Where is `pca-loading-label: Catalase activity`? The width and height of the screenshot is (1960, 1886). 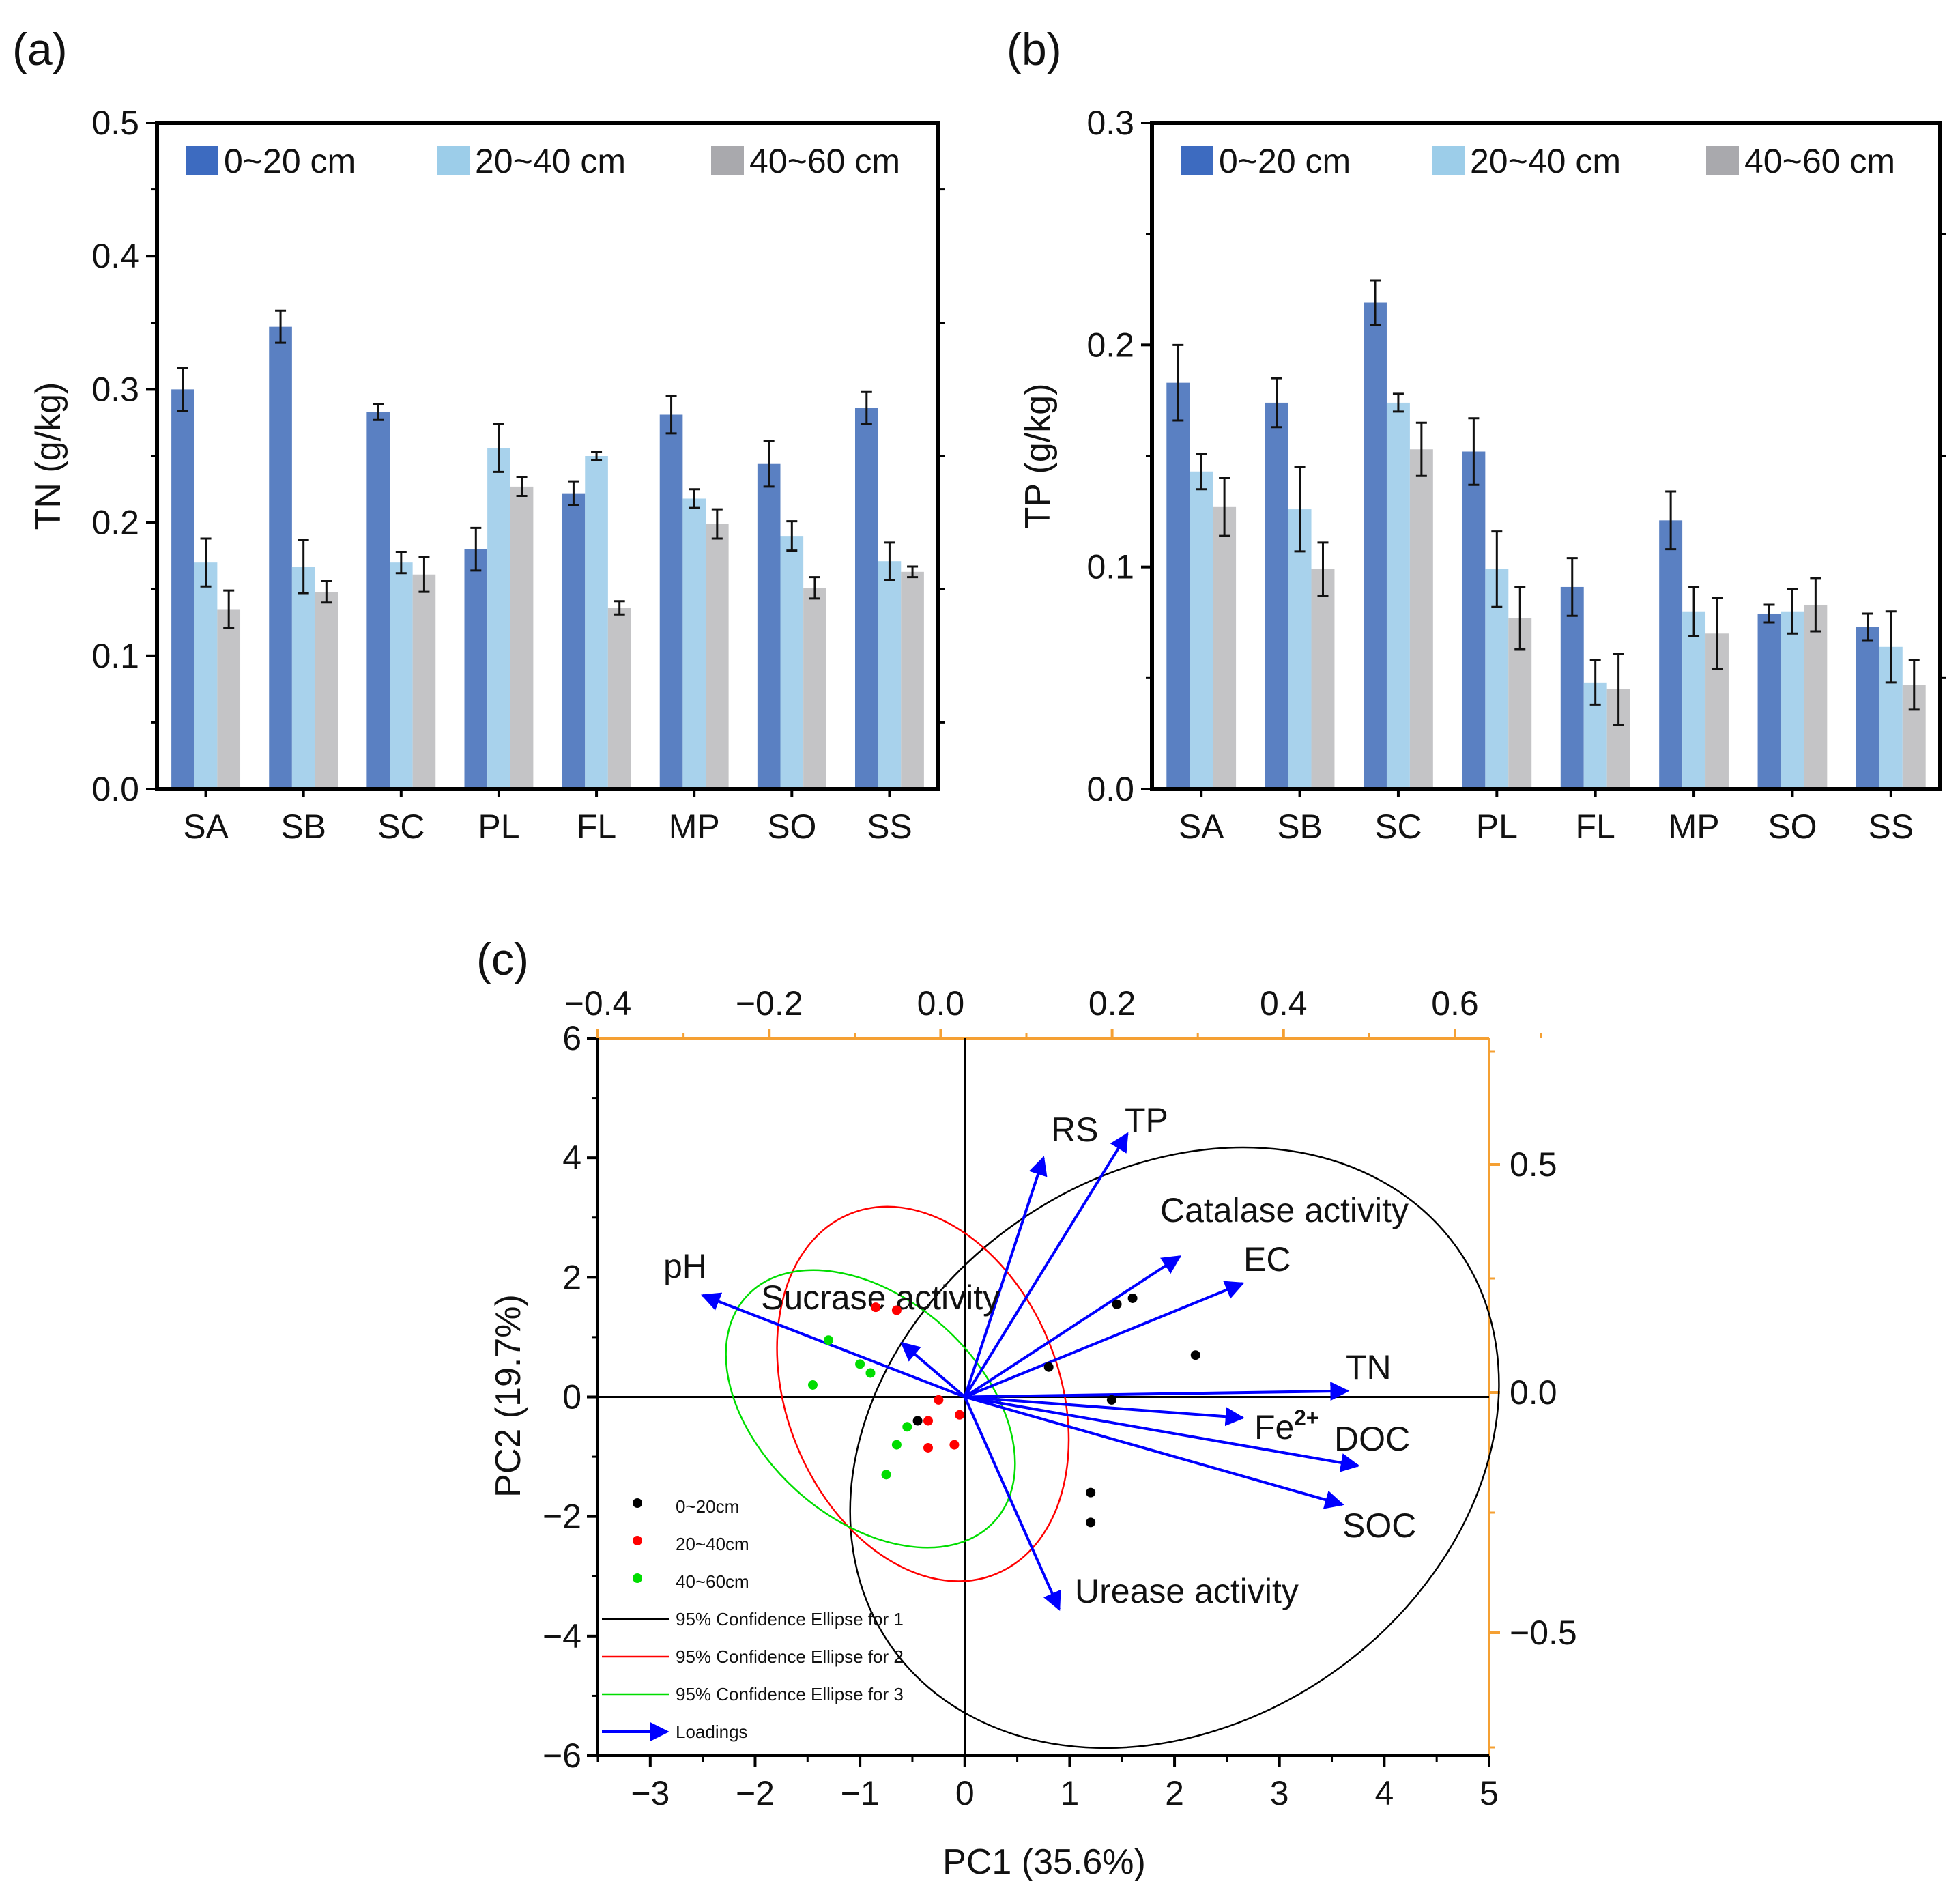 pca-loading-label: Catalase activity is located at coordinates (1284, 1210).